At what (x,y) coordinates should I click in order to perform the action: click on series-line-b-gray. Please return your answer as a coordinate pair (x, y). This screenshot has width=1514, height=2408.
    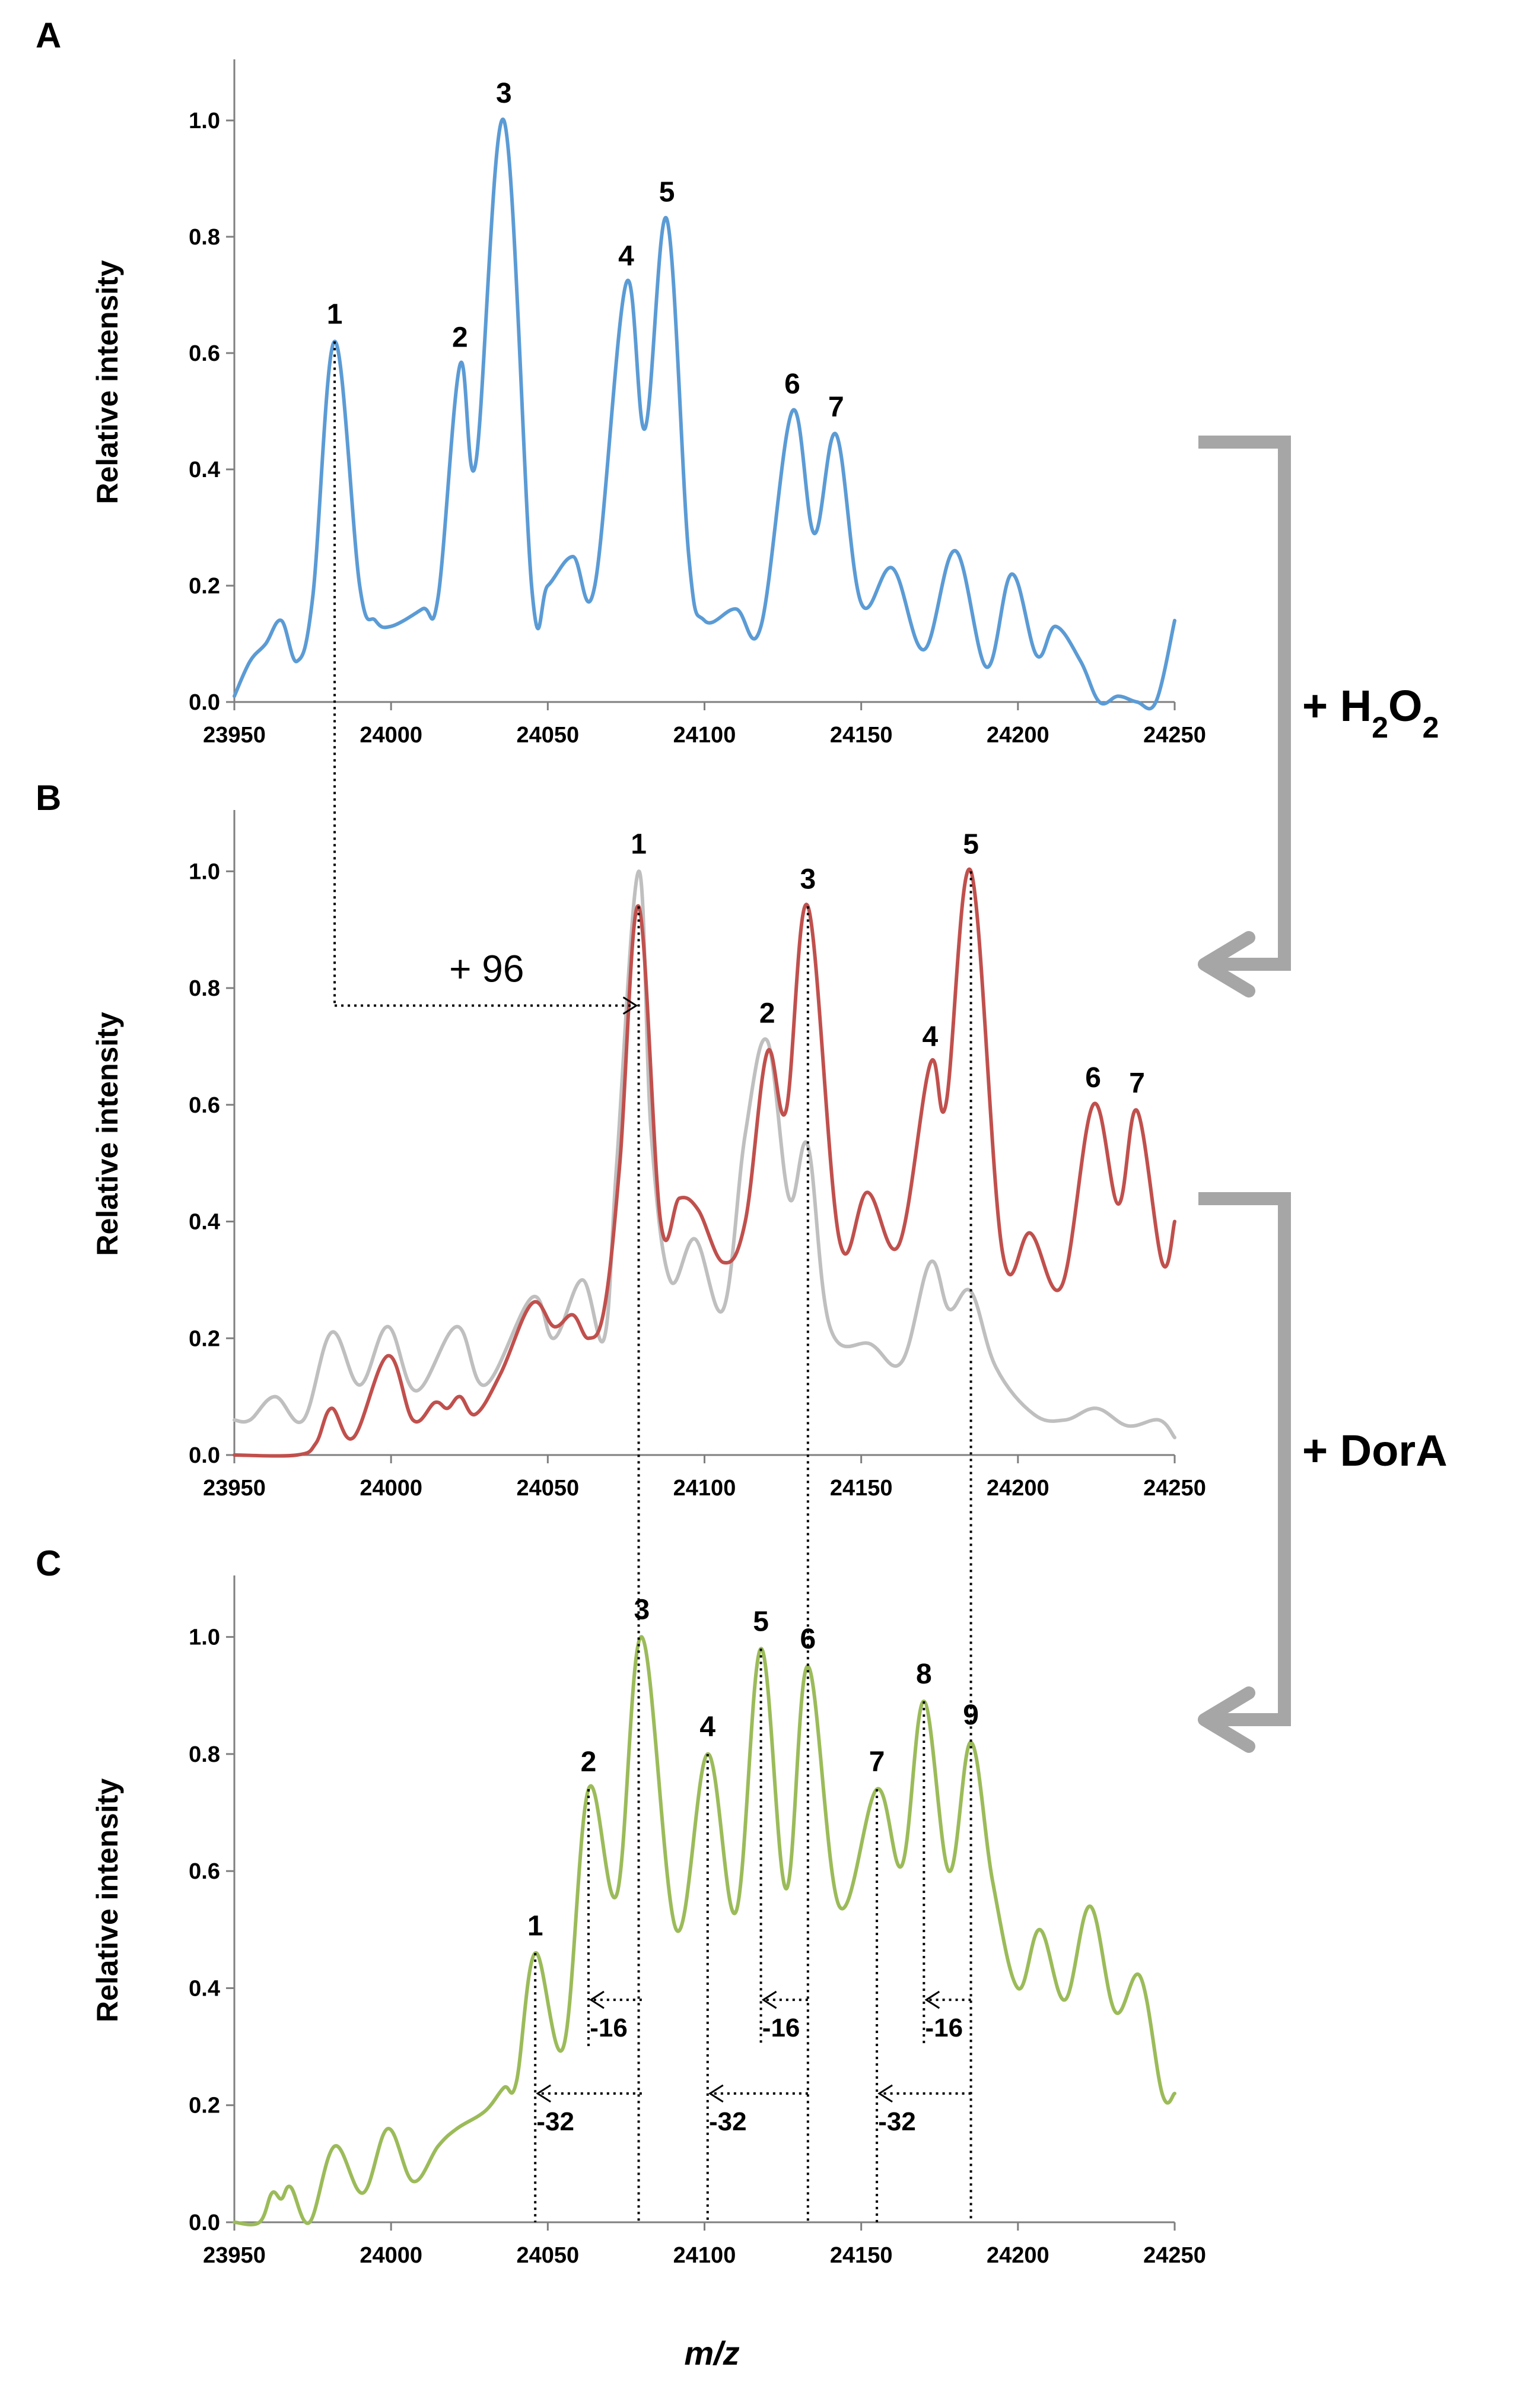
    Looking at the image, I should click on (704, 1154).